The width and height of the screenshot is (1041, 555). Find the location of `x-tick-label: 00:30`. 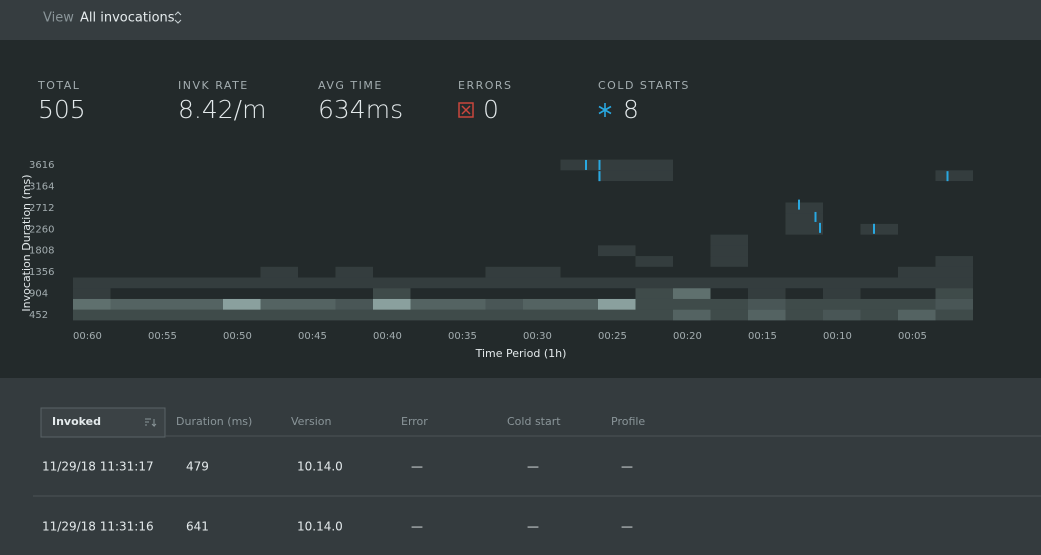

x-tick-label: 00:30 is located at coordinates (537, 336).